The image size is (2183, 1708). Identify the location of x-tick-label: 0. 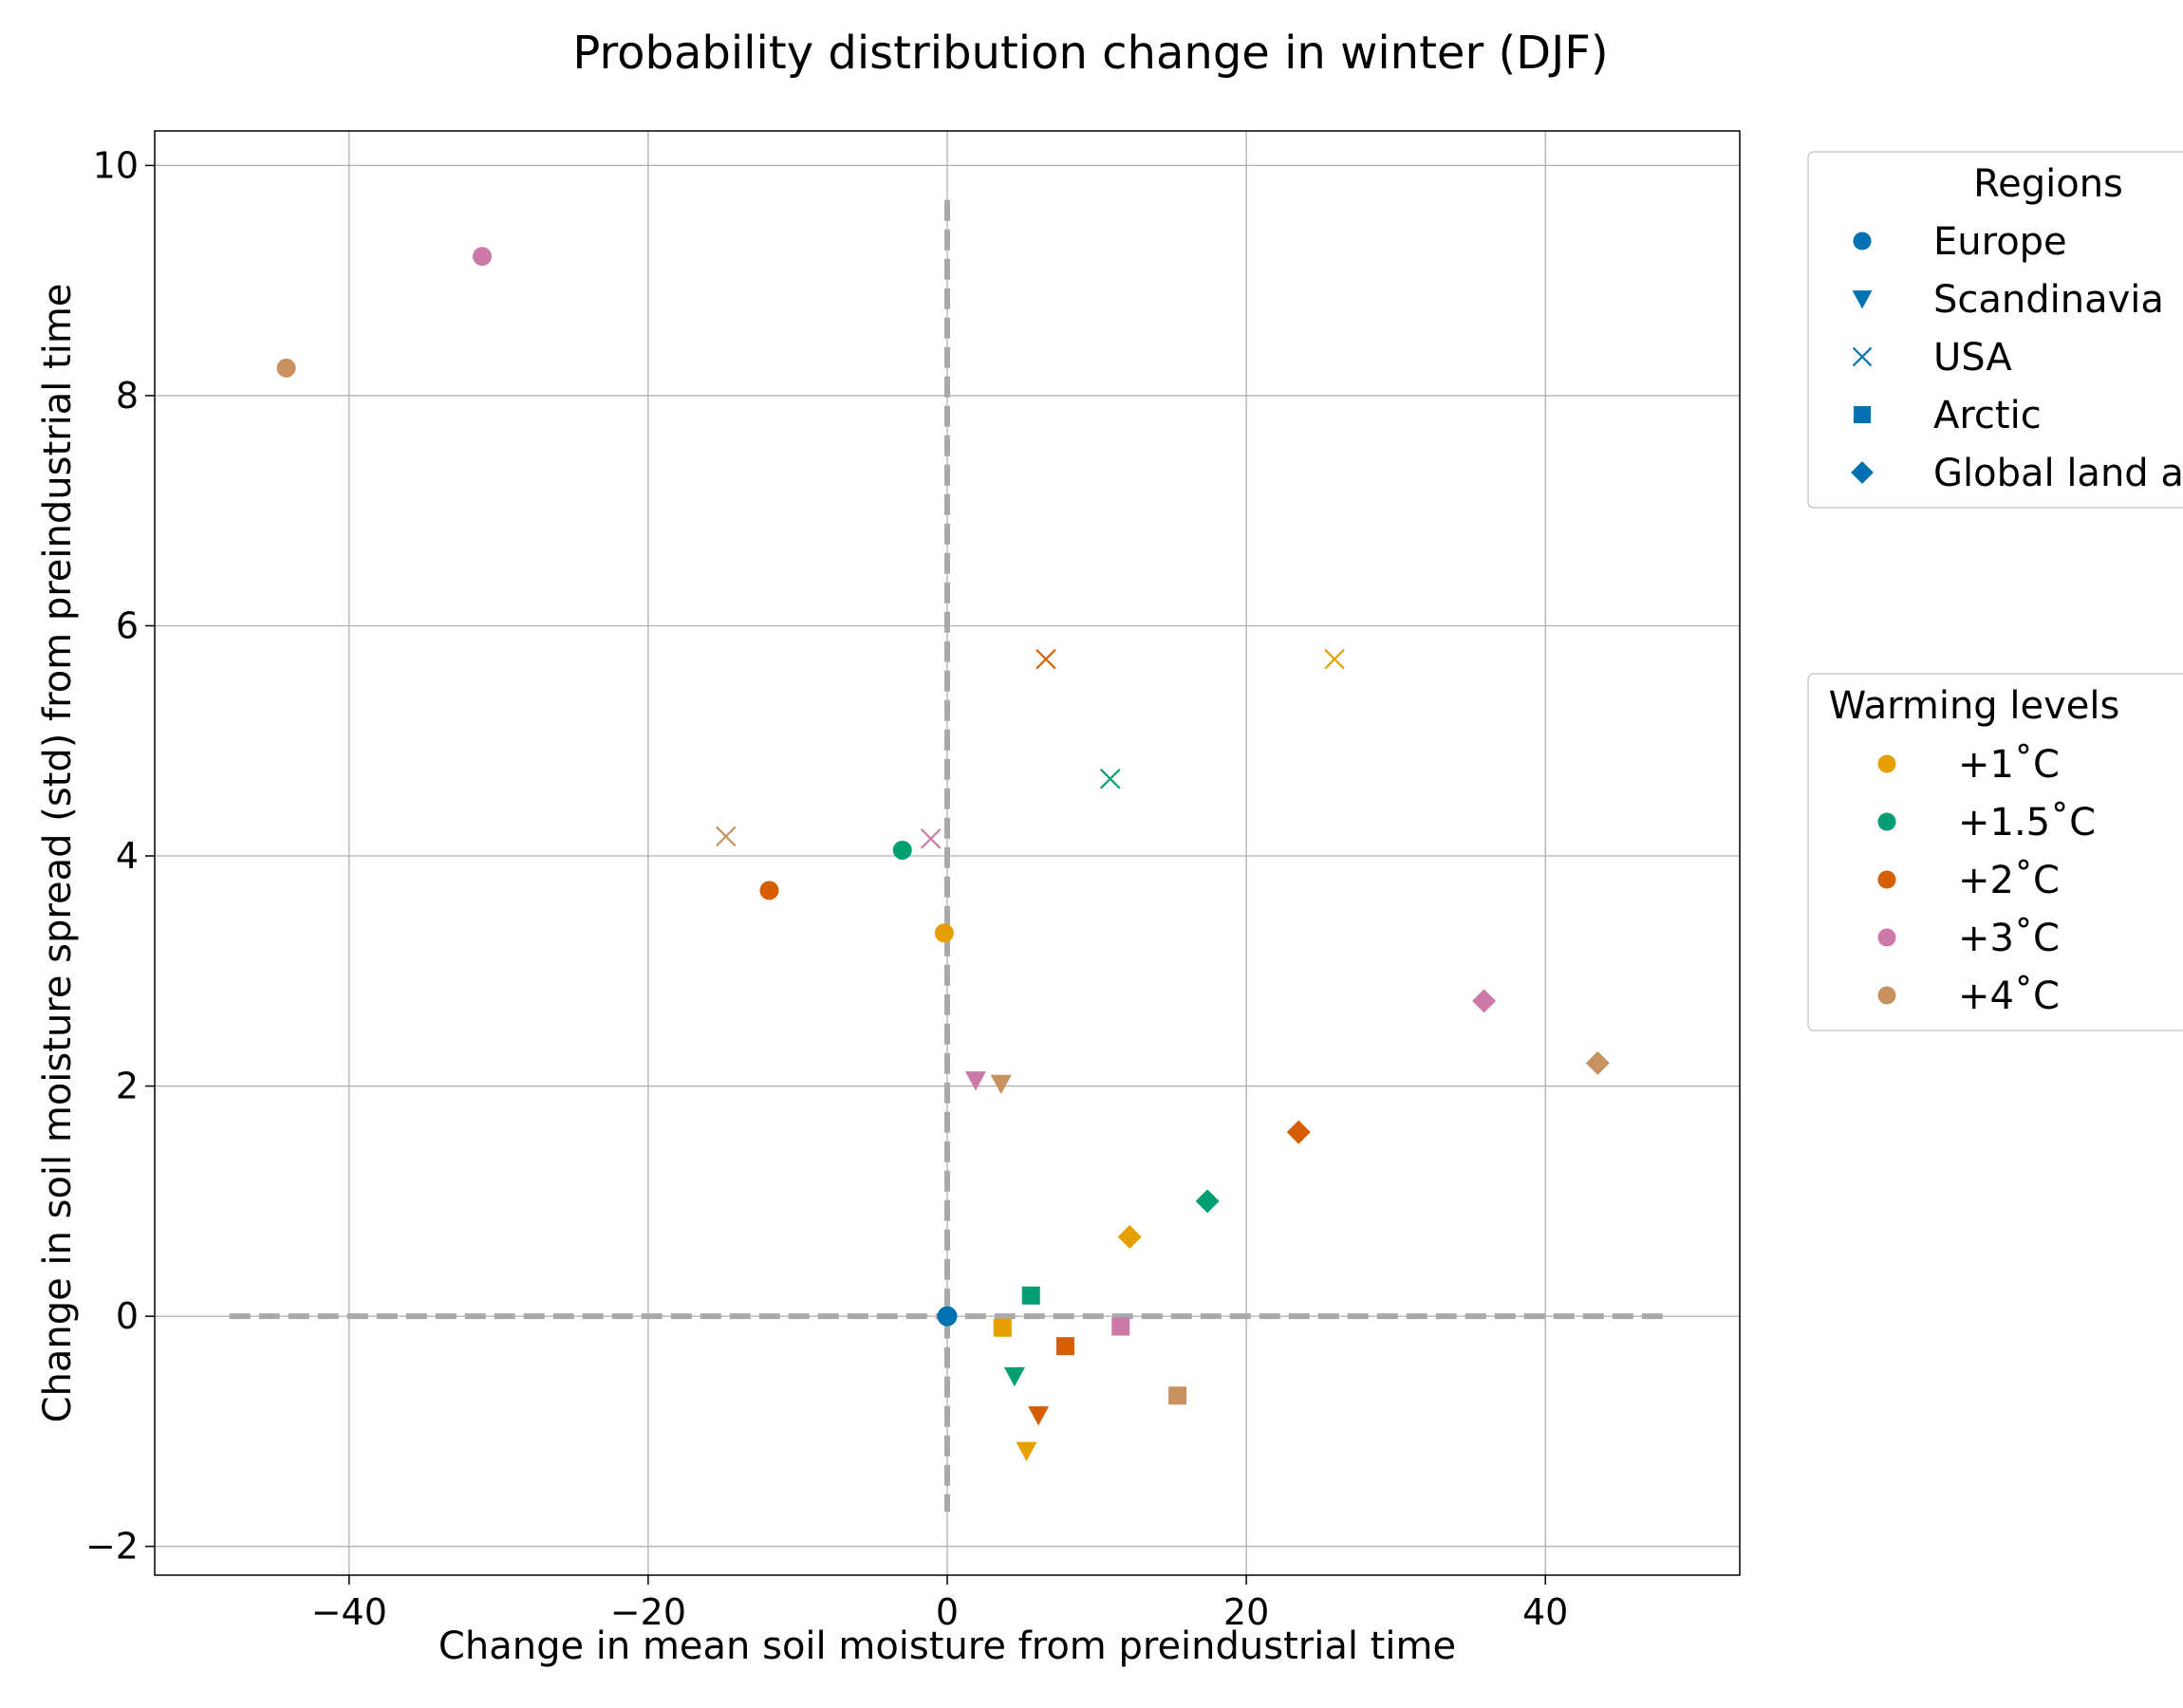
(947, 1612).